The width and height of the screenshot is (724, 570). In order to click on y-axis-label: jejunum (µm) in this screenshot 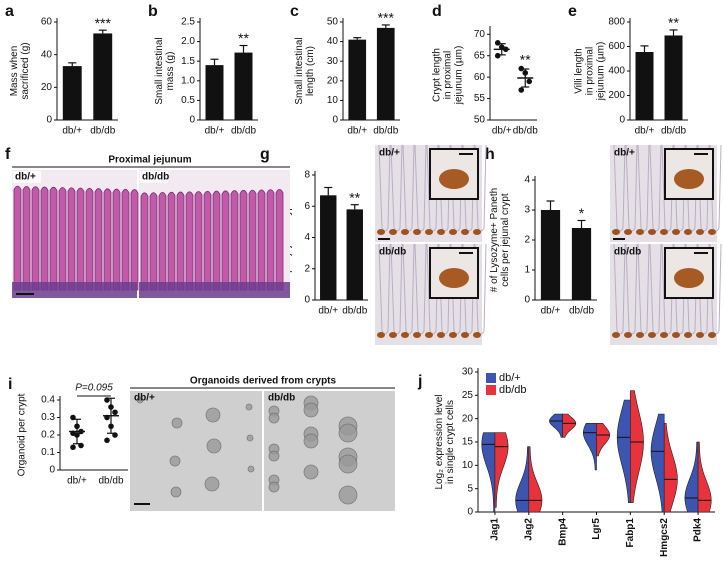, I will do `click(601, 72)`.